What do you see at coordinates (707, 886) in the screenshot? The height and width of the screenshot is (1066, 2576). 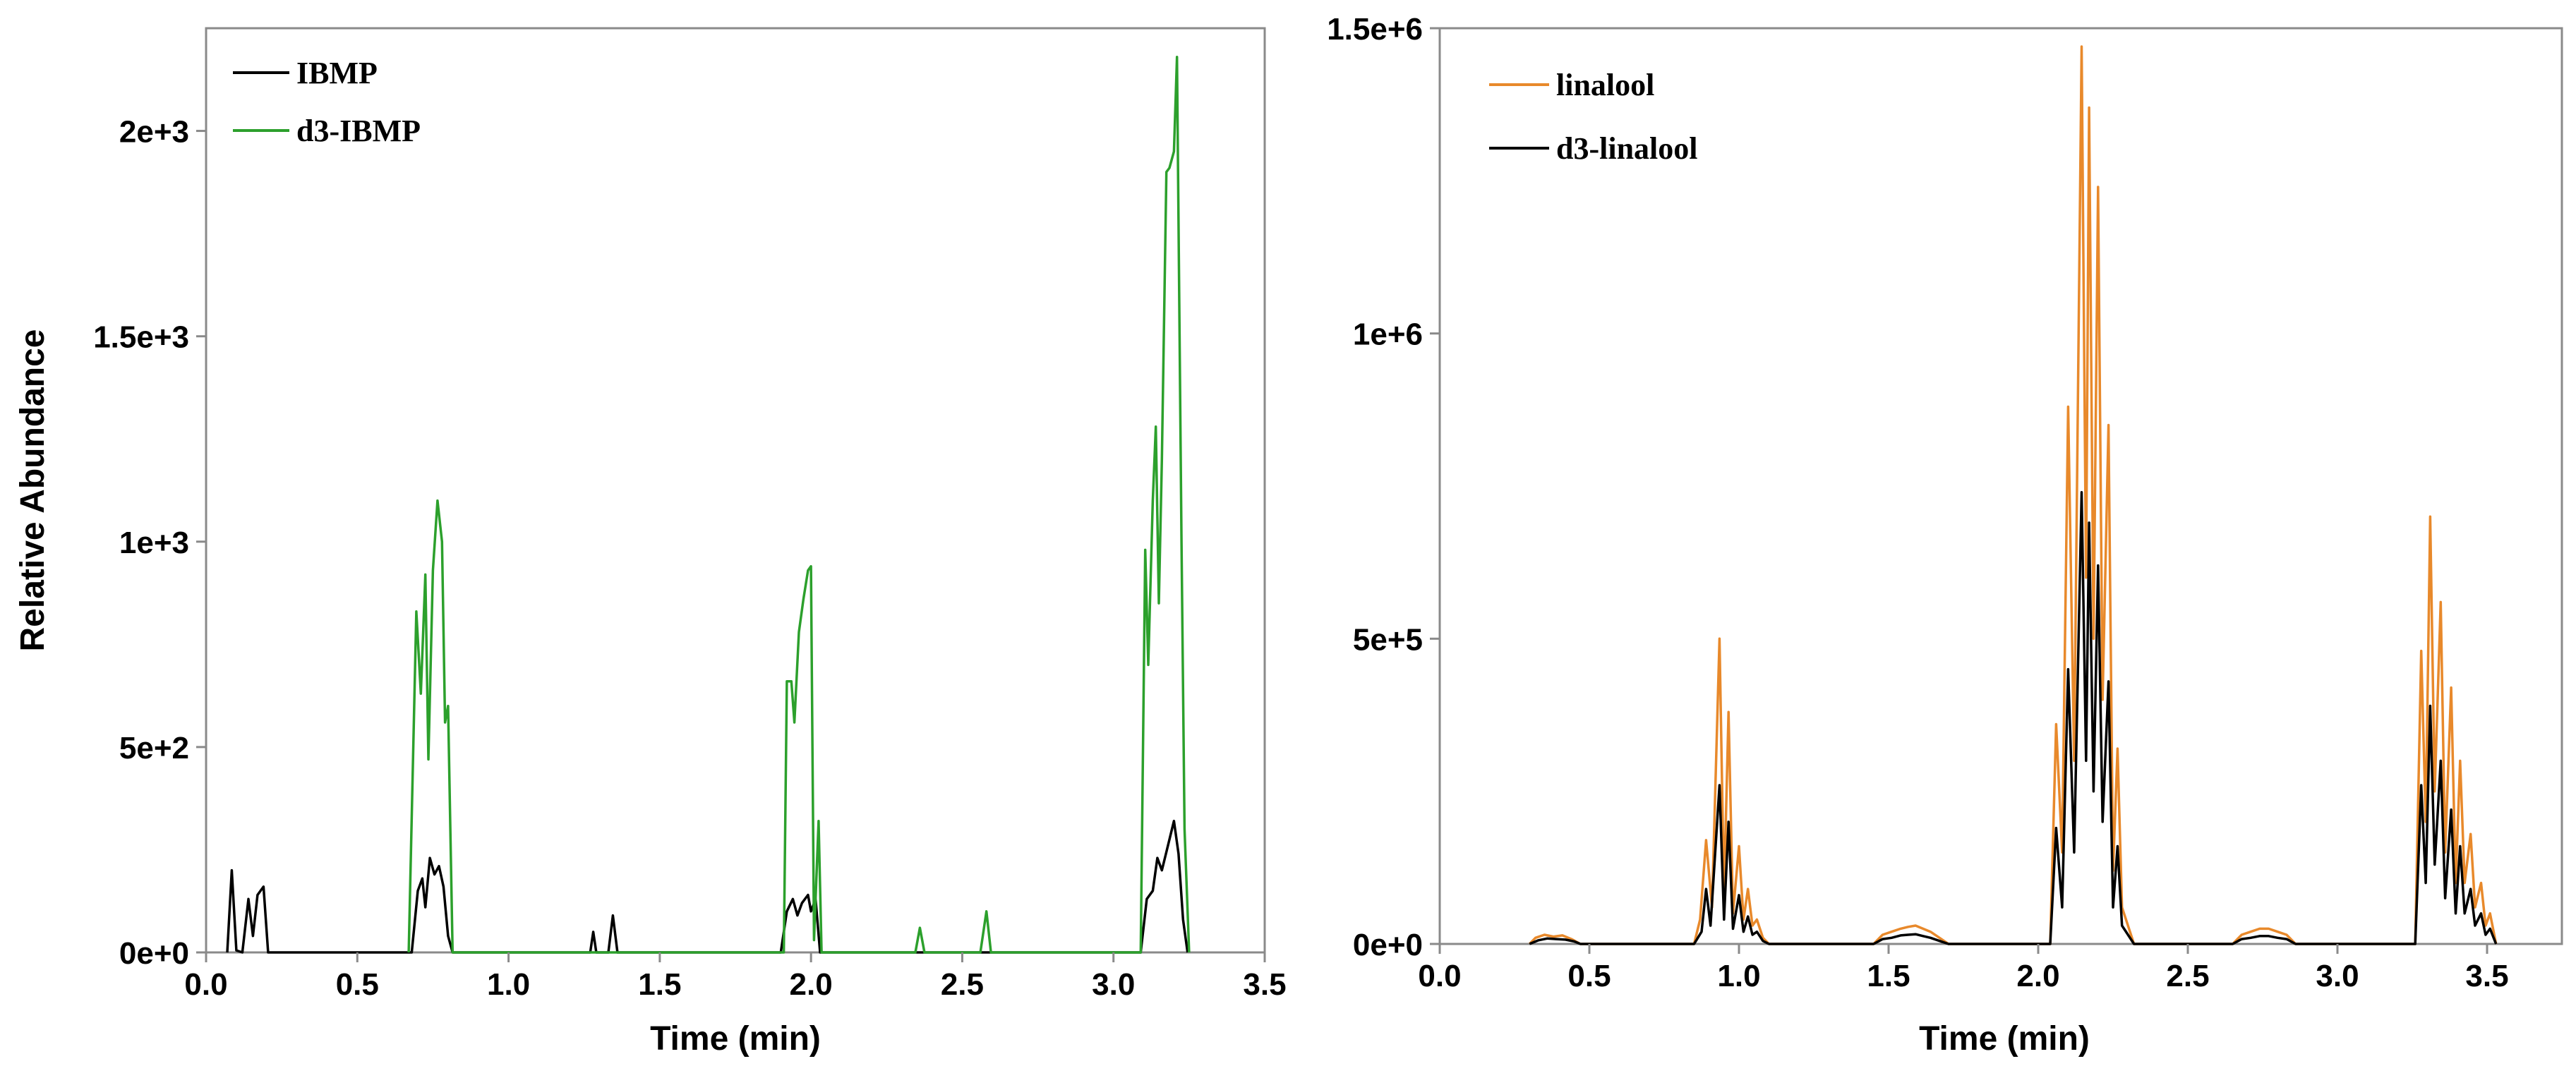 I see `series-line-ibmp` at bounding box center [707, 886].